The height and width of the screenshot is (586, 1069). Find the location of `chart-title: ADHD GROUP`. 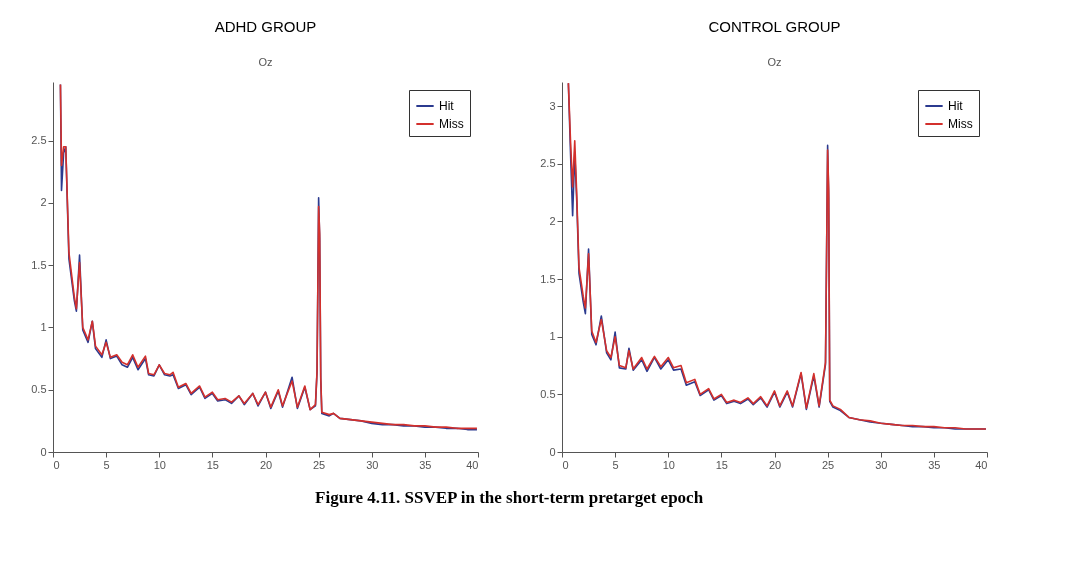

chart-title: ADHD GROUP is located at coordinates (265, 26).